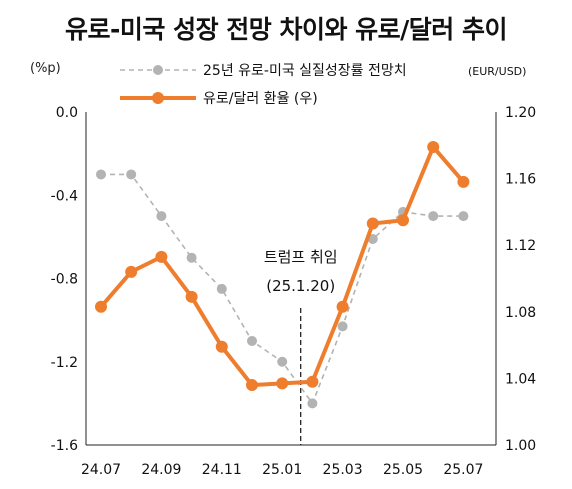  I want to click on x-tick-label: 25.01, so click(282, 470).